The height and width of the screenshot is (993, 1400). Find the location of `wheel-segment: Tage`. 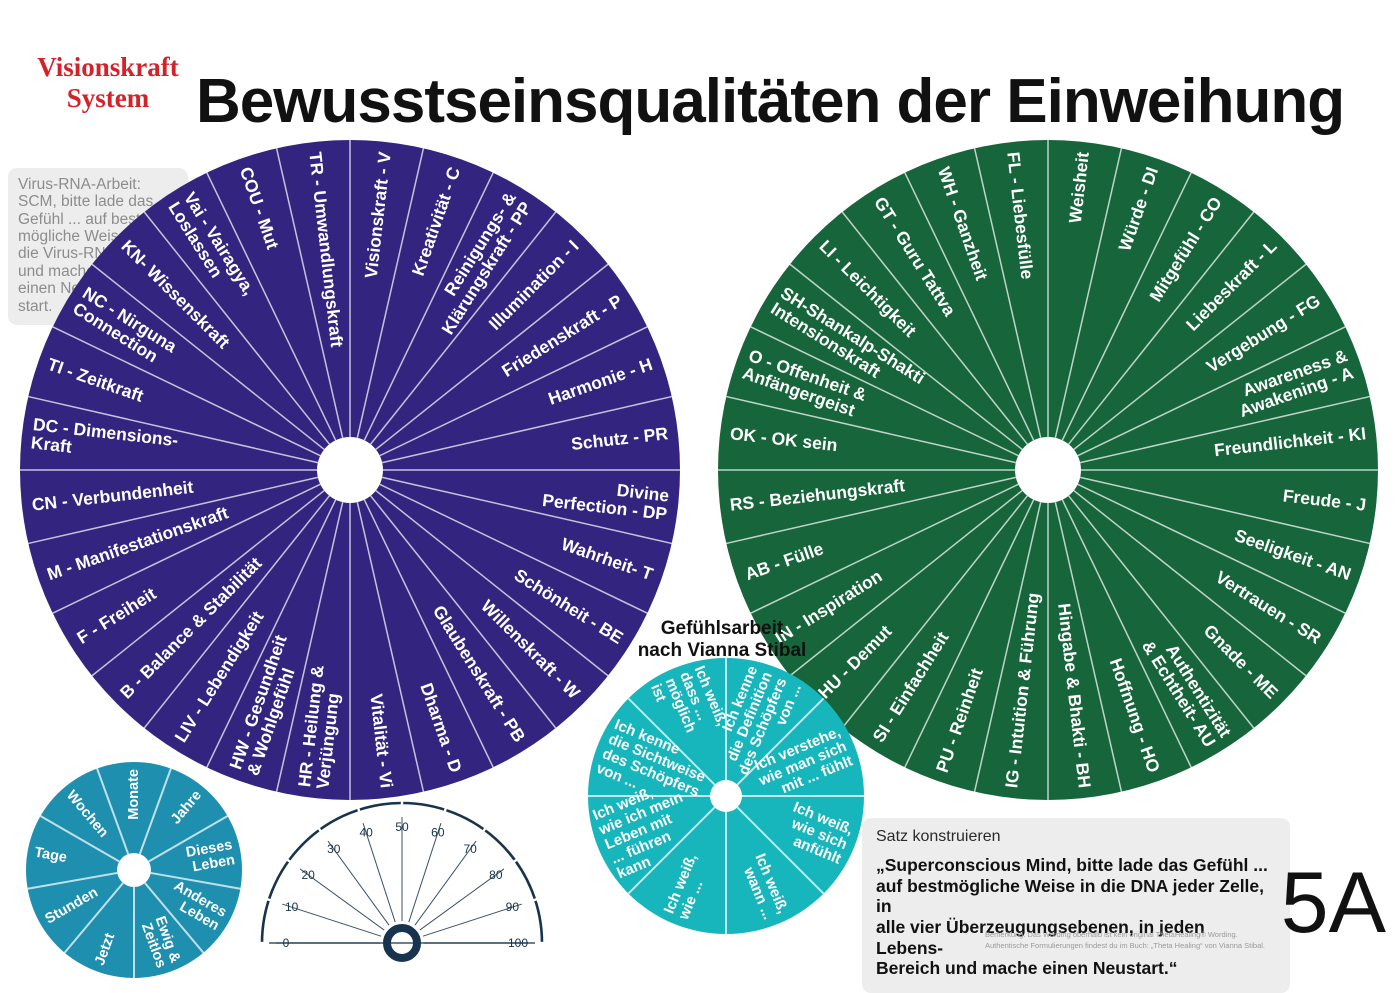

wheel-segment: Tage is located at coordinates (50, 854).